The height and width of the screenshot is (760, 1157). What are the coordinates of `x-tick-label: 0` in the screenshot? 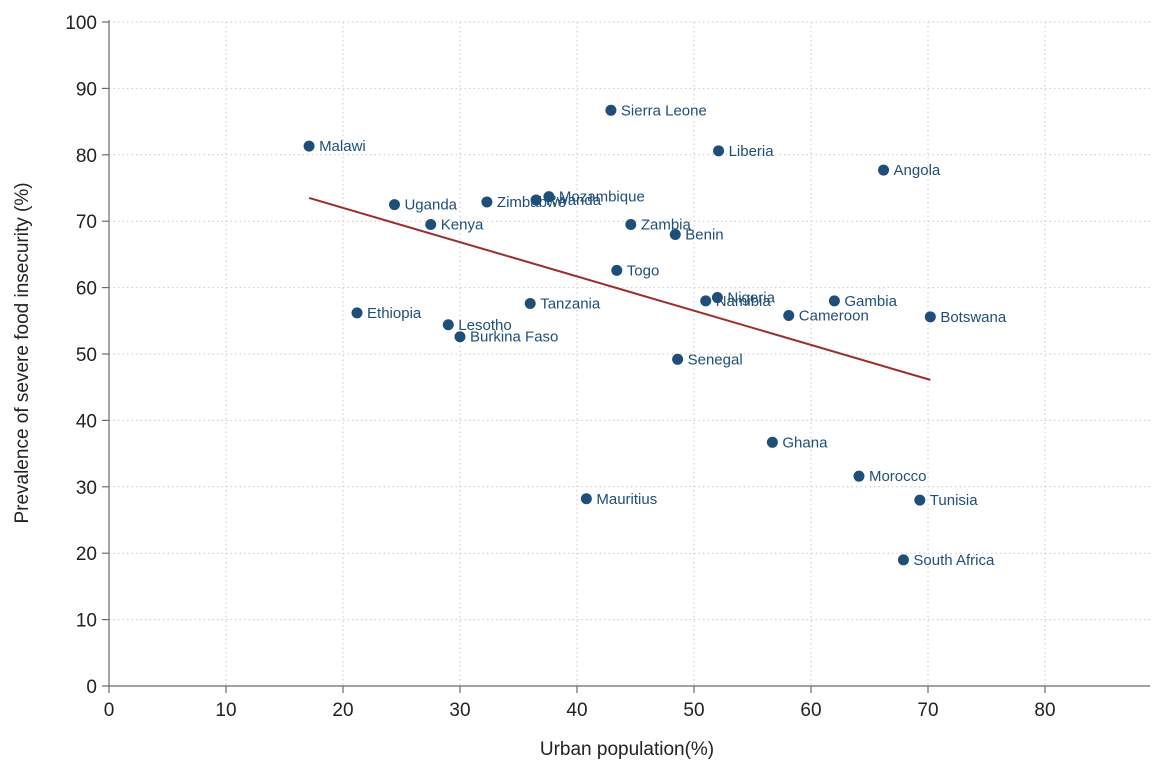 It's located at (109, 710).